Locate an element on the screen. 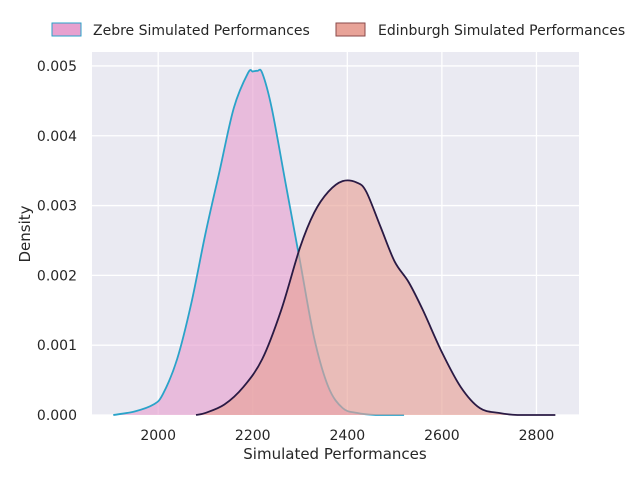  y-tick-label: 0.000 is located at coordinates (57, 416).